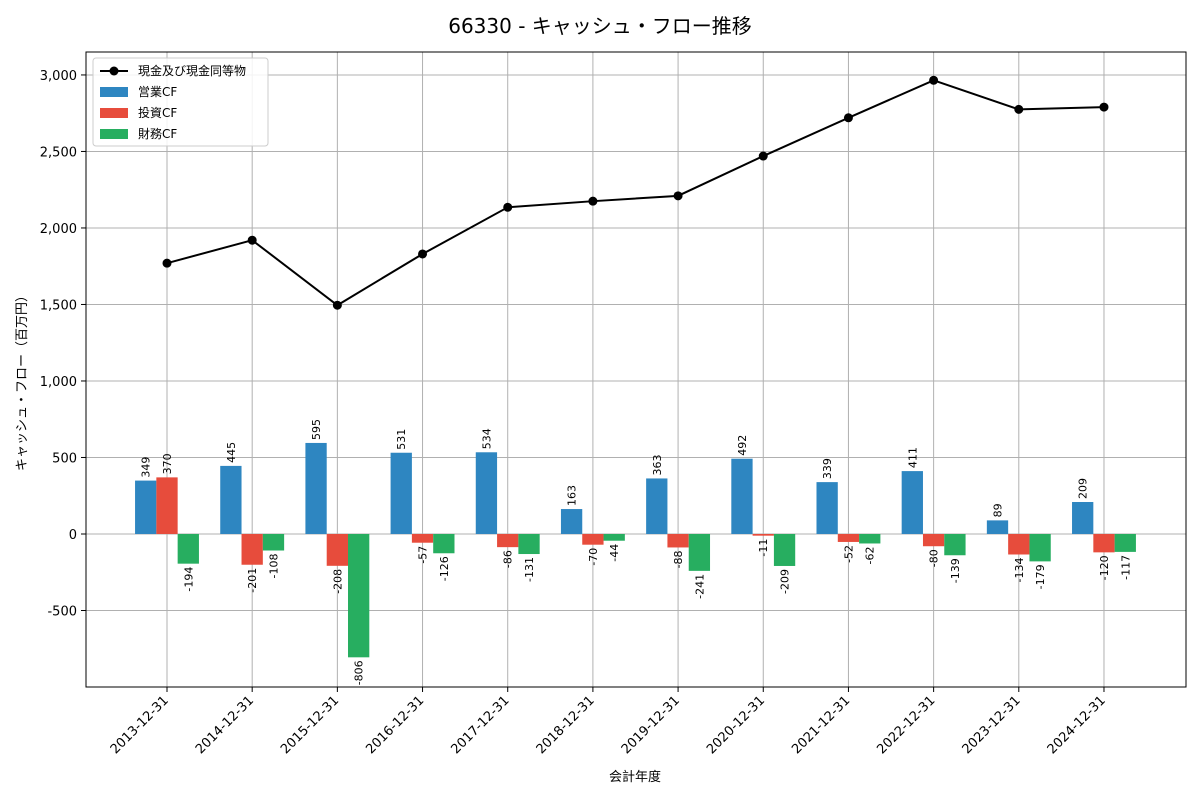 Image resolution: width=1200 pixels, height=800 pixels. I want to click on bar-value-label: -194, so click(188, 579).